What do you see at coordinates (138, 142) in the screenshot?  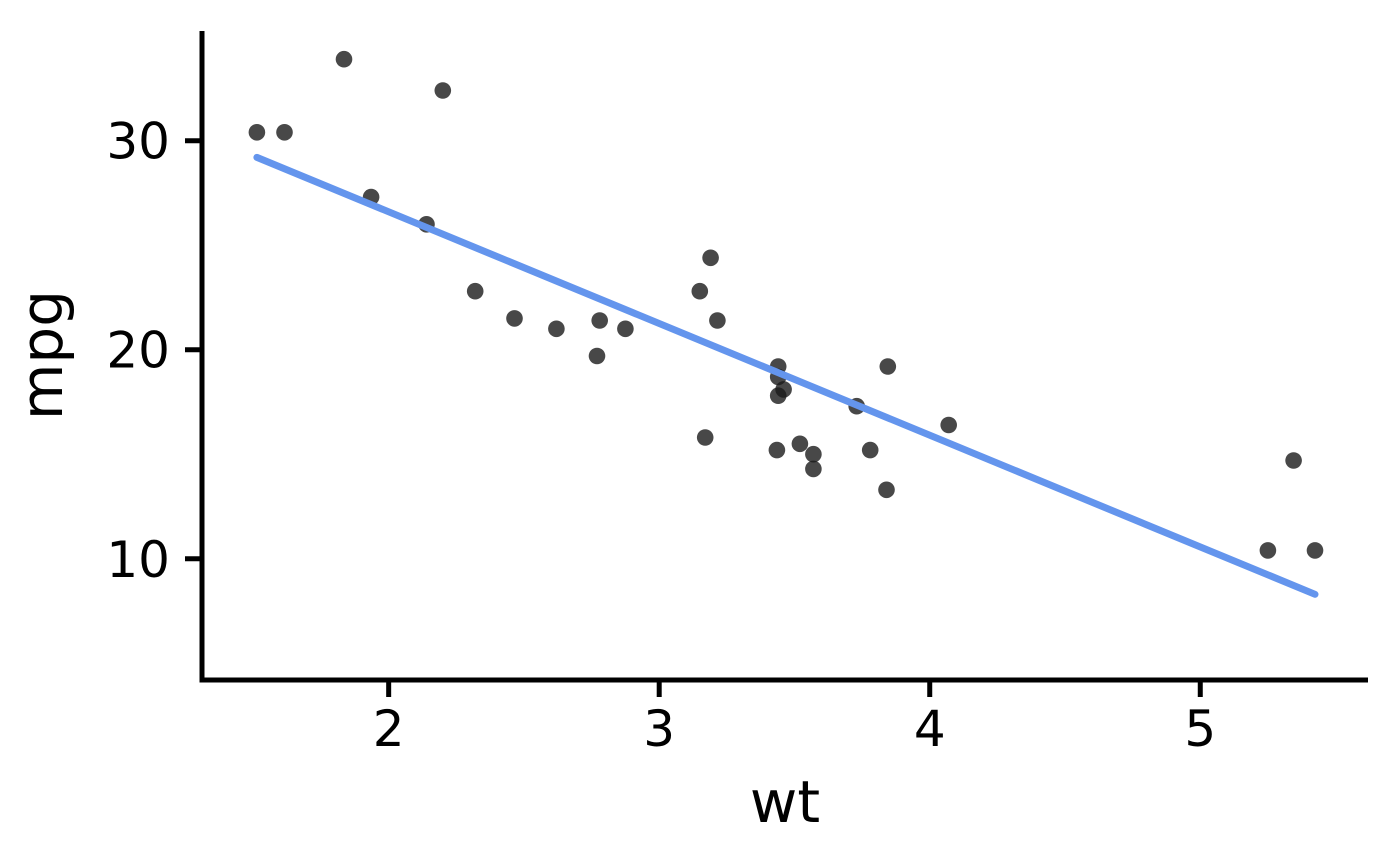 I see `y-tick-label: 30` at bounding box center [138, 142].